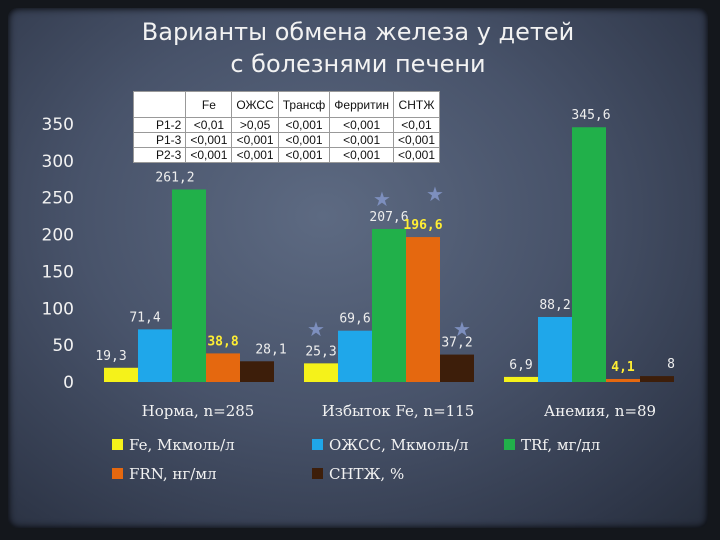 The width and height of the screenshot is (720, 540). What do you see at coordinates (159, 104) in the screenshot?
I see `p-value-corner` at bounding box center [159, 104].